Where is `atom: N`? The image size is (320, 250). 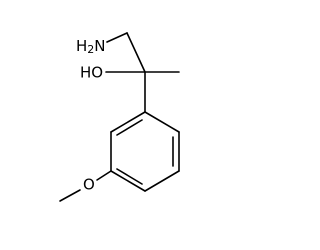
atom: N is located at coordinates (99, 46).